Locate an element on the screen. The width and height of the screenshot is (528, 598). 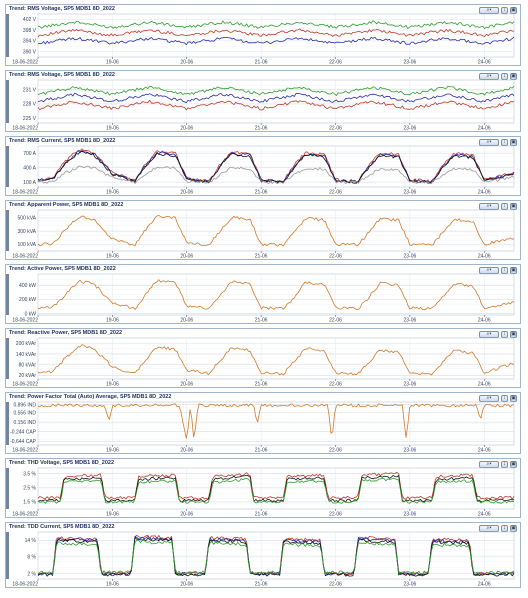
y-tick-label: 228 V is located at coordinates (30, 105).